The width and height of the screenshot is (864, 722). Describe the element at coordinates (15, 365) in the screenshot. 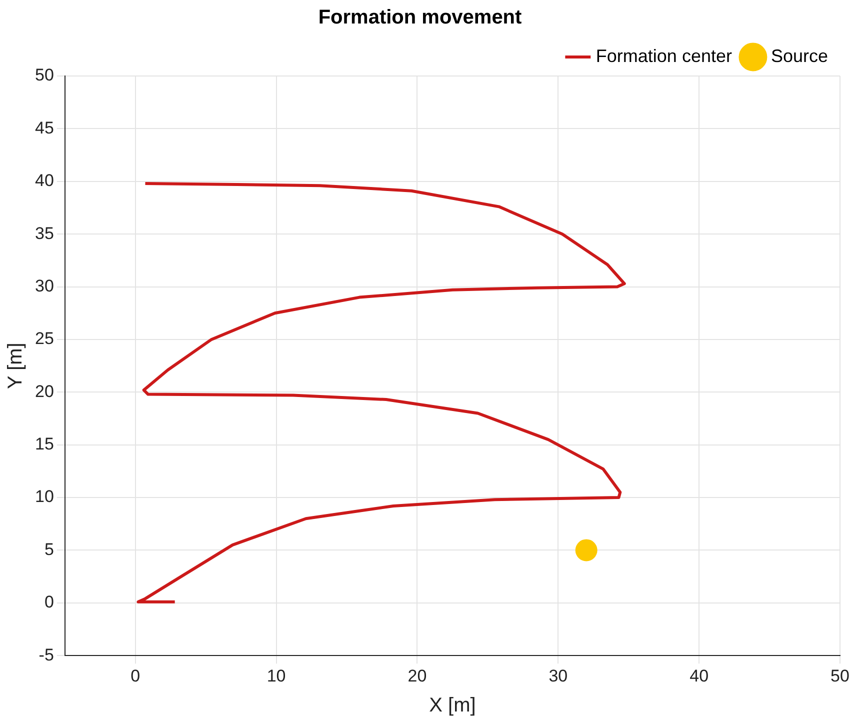

I see `y-axis-title: Y [m]` at that location.